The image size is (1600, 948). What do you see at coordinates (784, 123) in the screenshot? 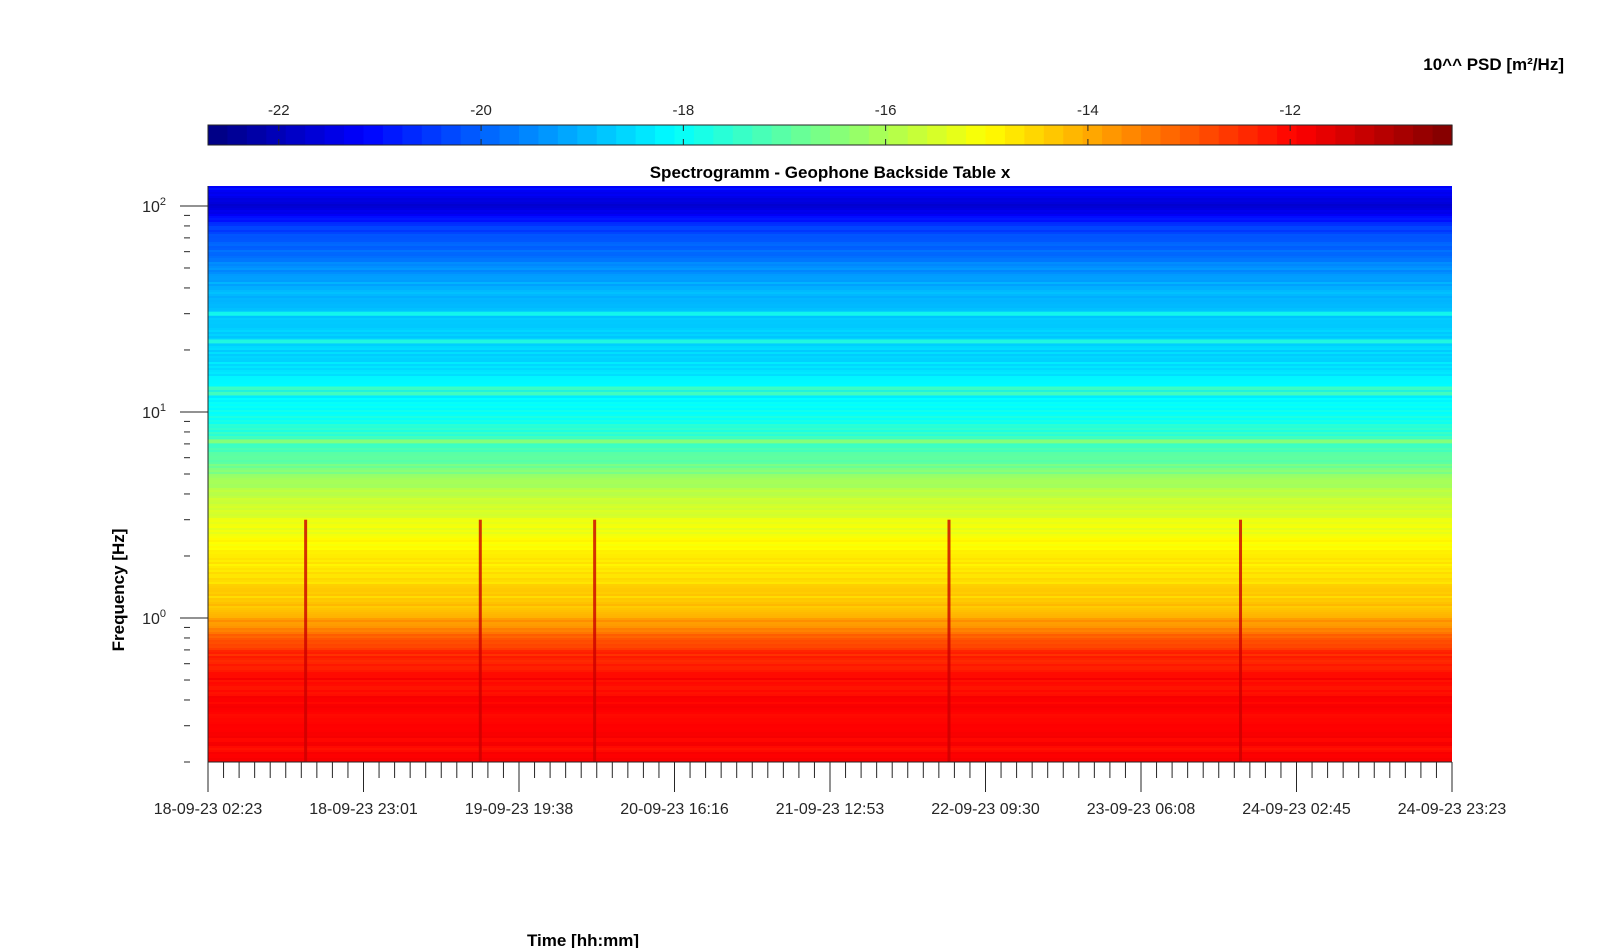
I see `colorbar-ticks: -22 -20 -18 -16 -14 -12` at bounding box center [784, 123].